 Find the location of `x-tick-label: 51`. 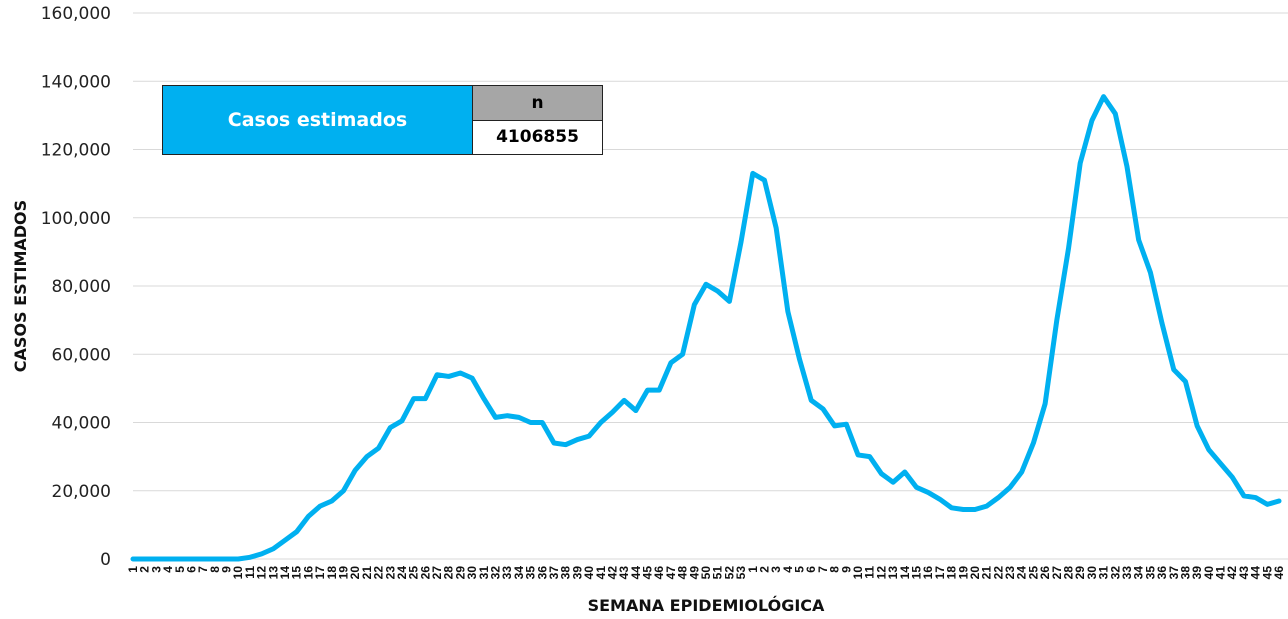

x-tick-label: 51 is located at coordinates (718, 573).